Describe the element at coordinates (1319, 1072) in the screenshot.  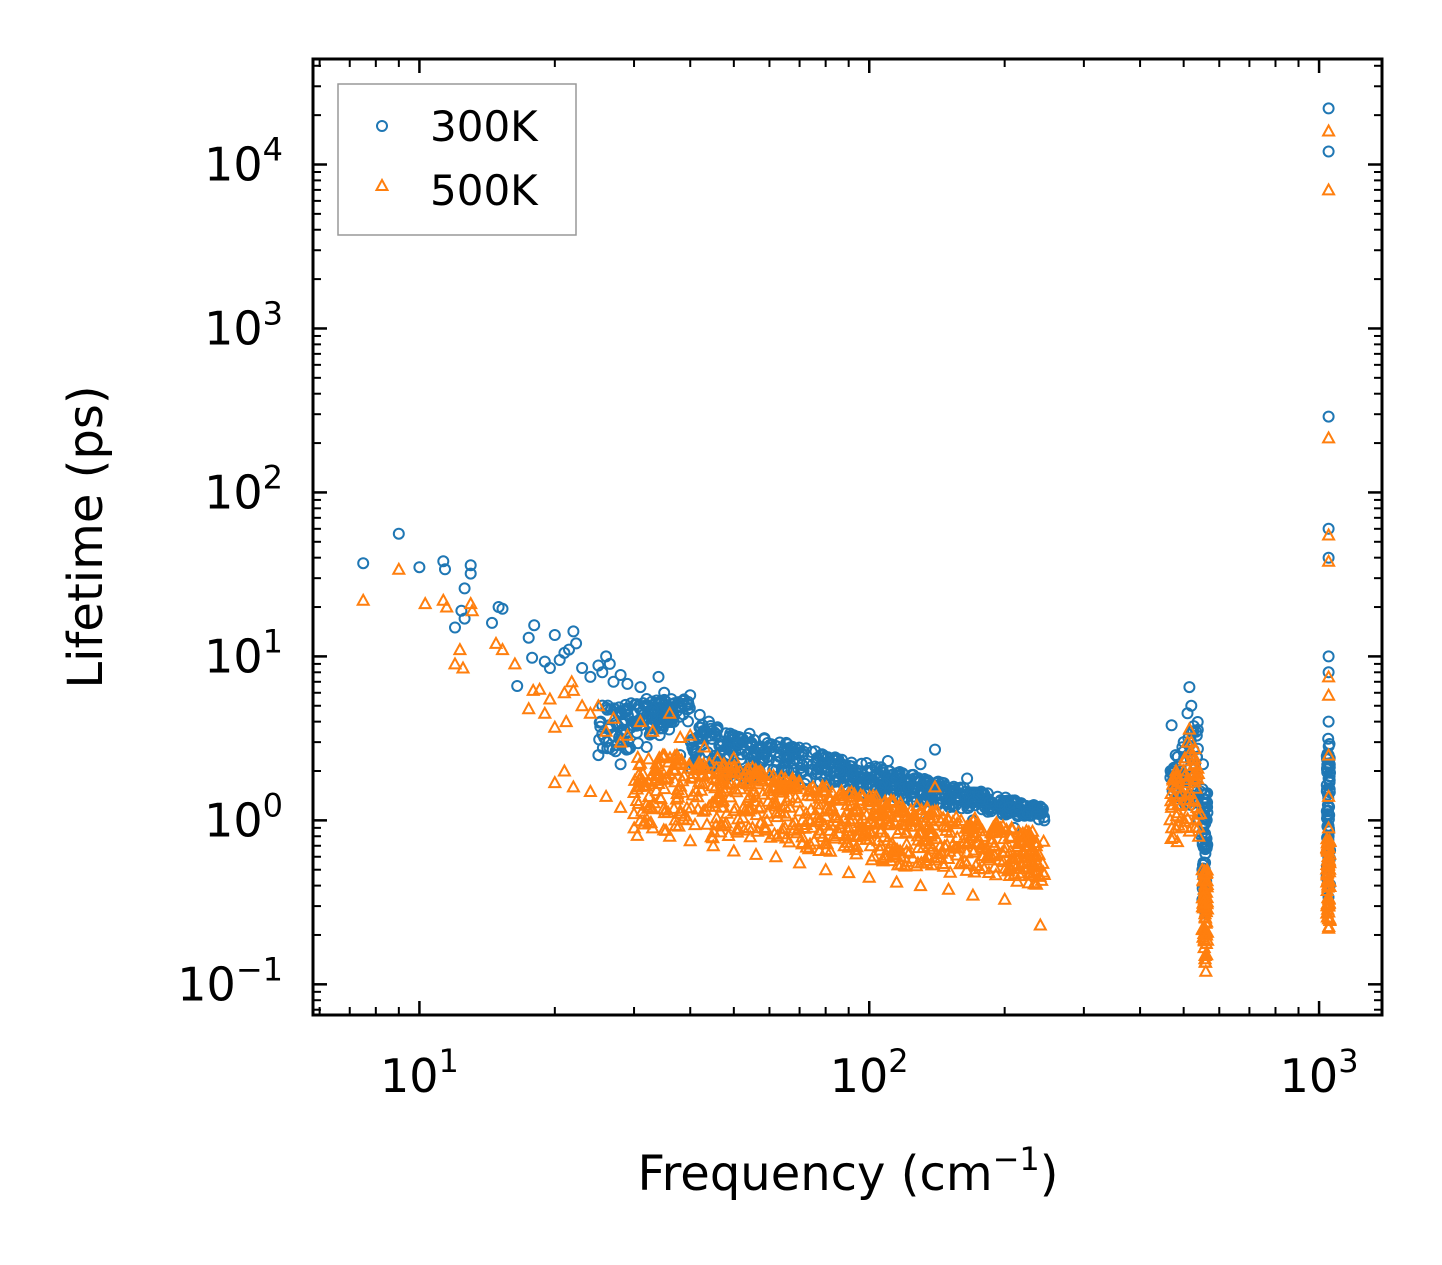
I see `x-tick-label: 103` at that location.